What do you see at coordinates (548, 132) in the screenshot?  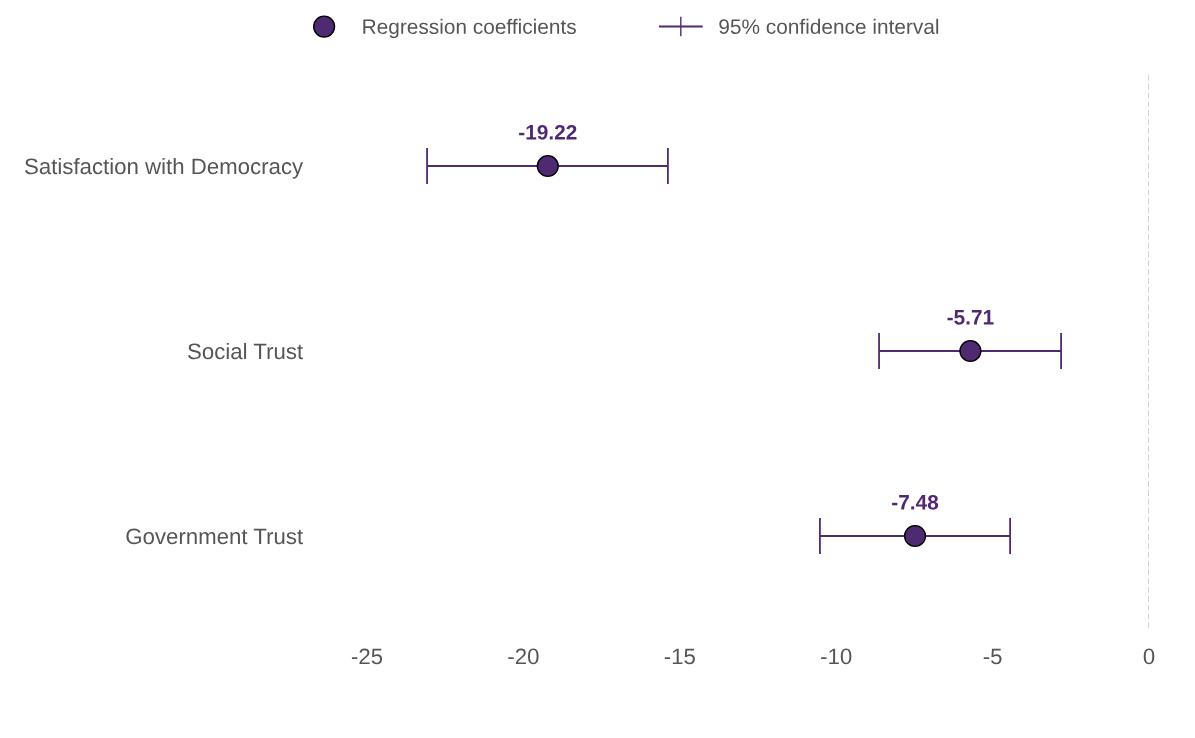 I see `data-label: -19.22` at bounding box center [548, 132].